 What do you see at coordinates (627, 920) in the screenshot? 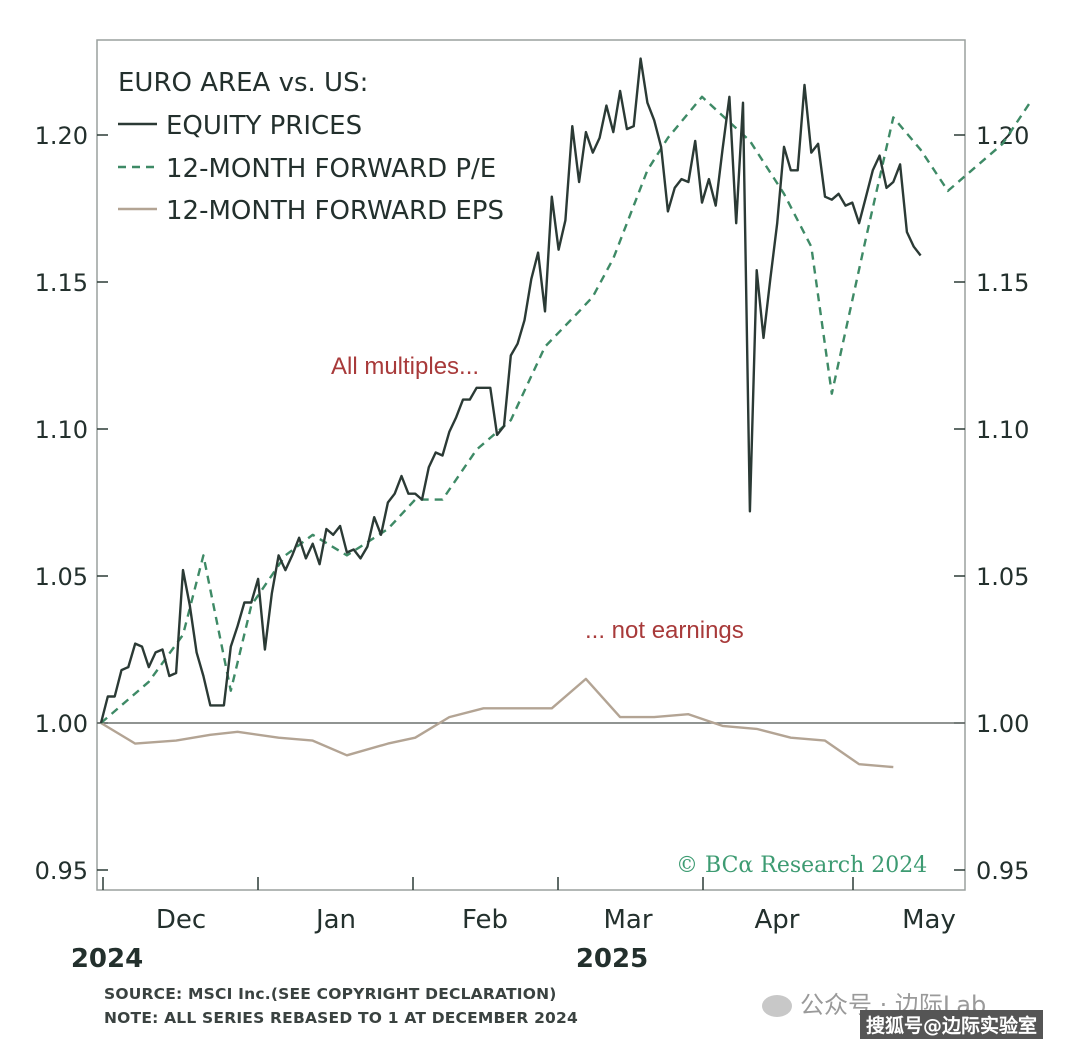
I see `x-month-label: Mar` at bounding box center [627, 920].